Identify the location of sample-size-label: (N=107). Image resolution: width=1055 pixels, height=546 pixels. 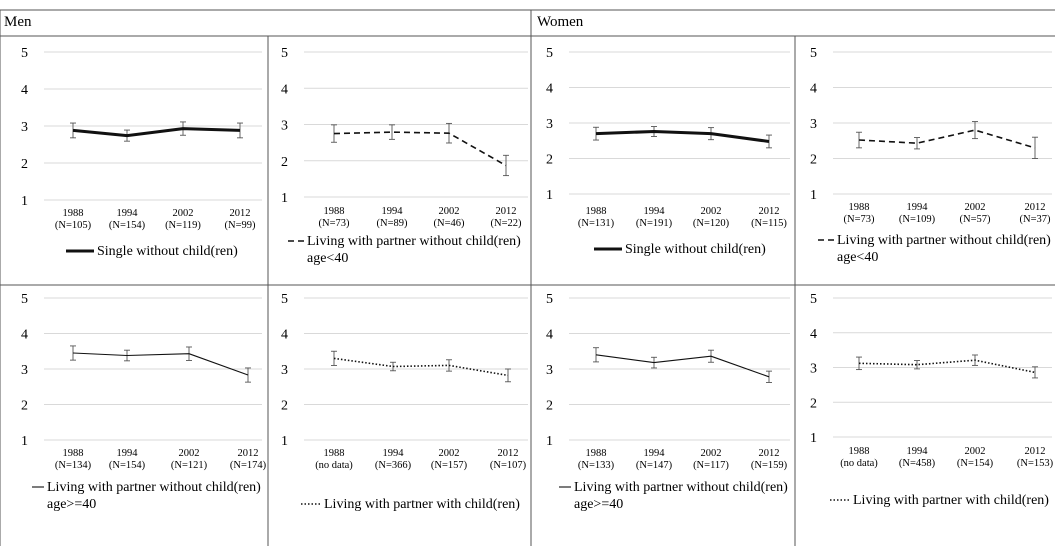
(508, 465).